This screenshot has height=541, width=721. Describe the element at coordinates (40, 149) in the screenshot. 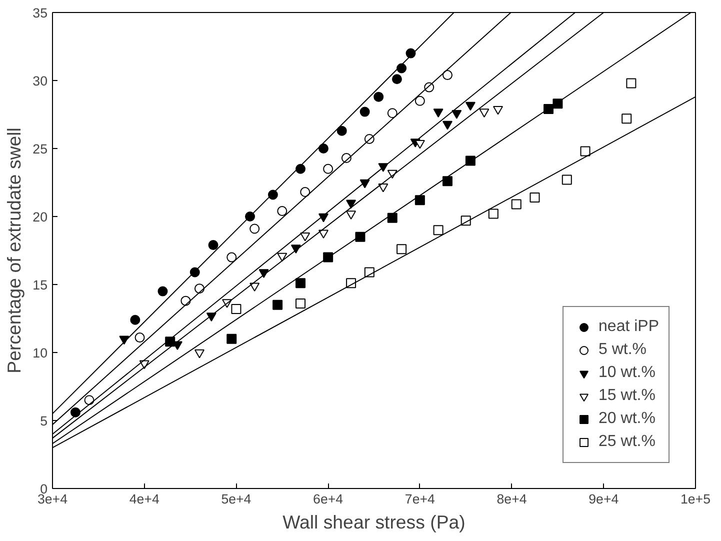

I see `y-tick-label: 25` at that location.